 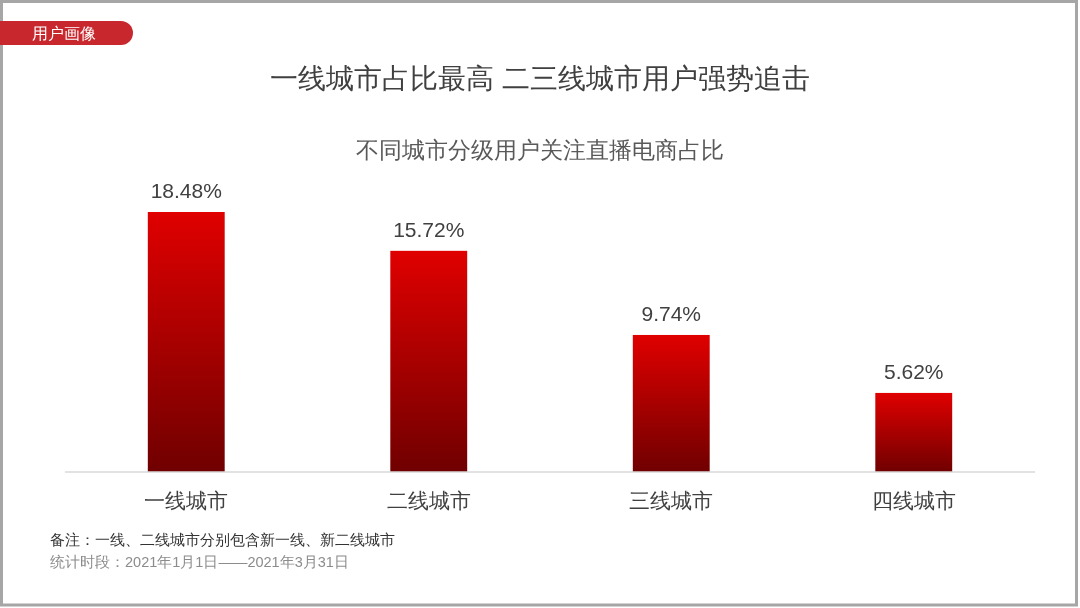 I want to click on chart-title: 一线城市占比最高 二三线城市用户强势追击, so click(x=540, y=78).